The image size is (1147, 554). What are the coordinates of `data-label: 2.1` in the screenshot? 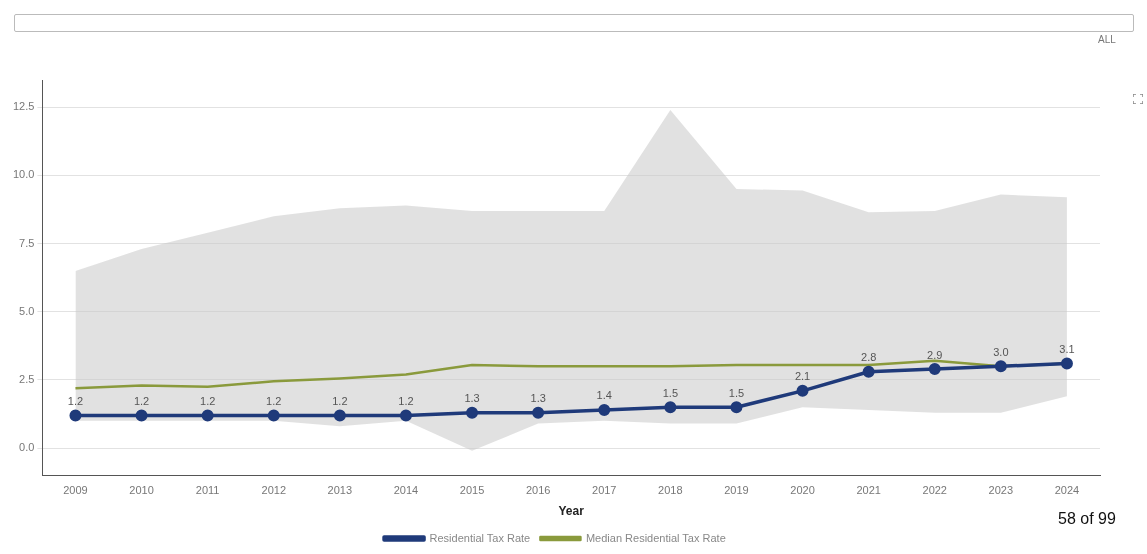 It's located at (802, 376).